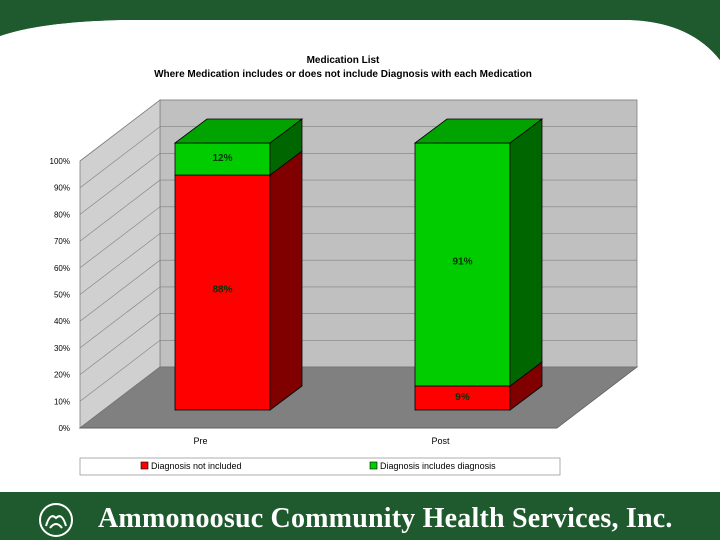 This screenshot has width=720, height=540. I want to click on y-tick-label: 80%, so click(62, 214).